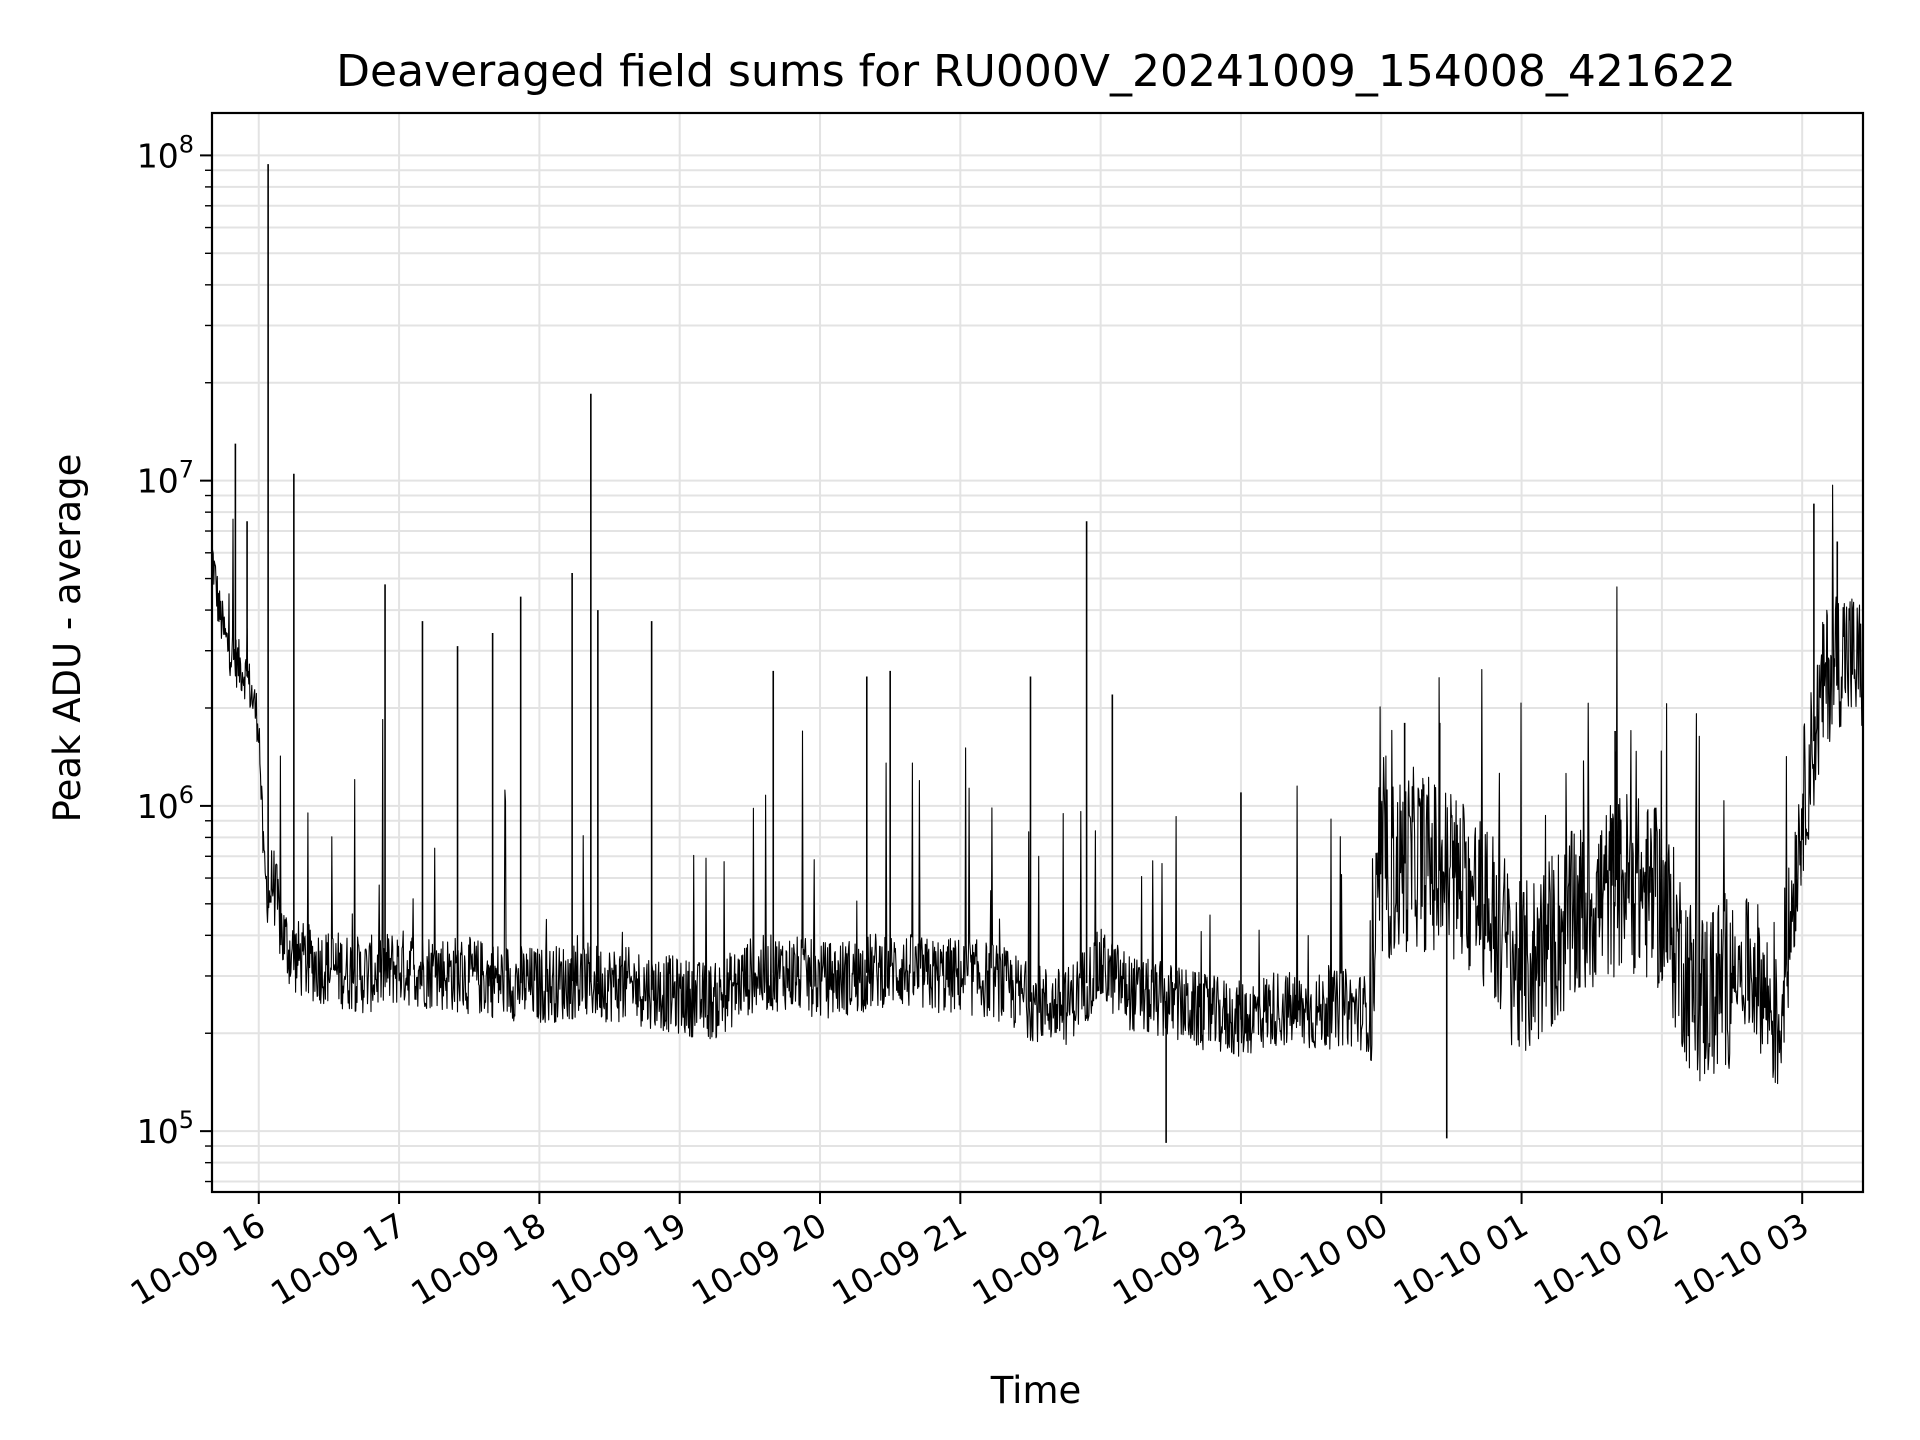 The image size is (1920, 1440). I want to click on y-axis-ticks: 10⁵ 10⁶ 10⁷ 10⁸, so click(174, 656).